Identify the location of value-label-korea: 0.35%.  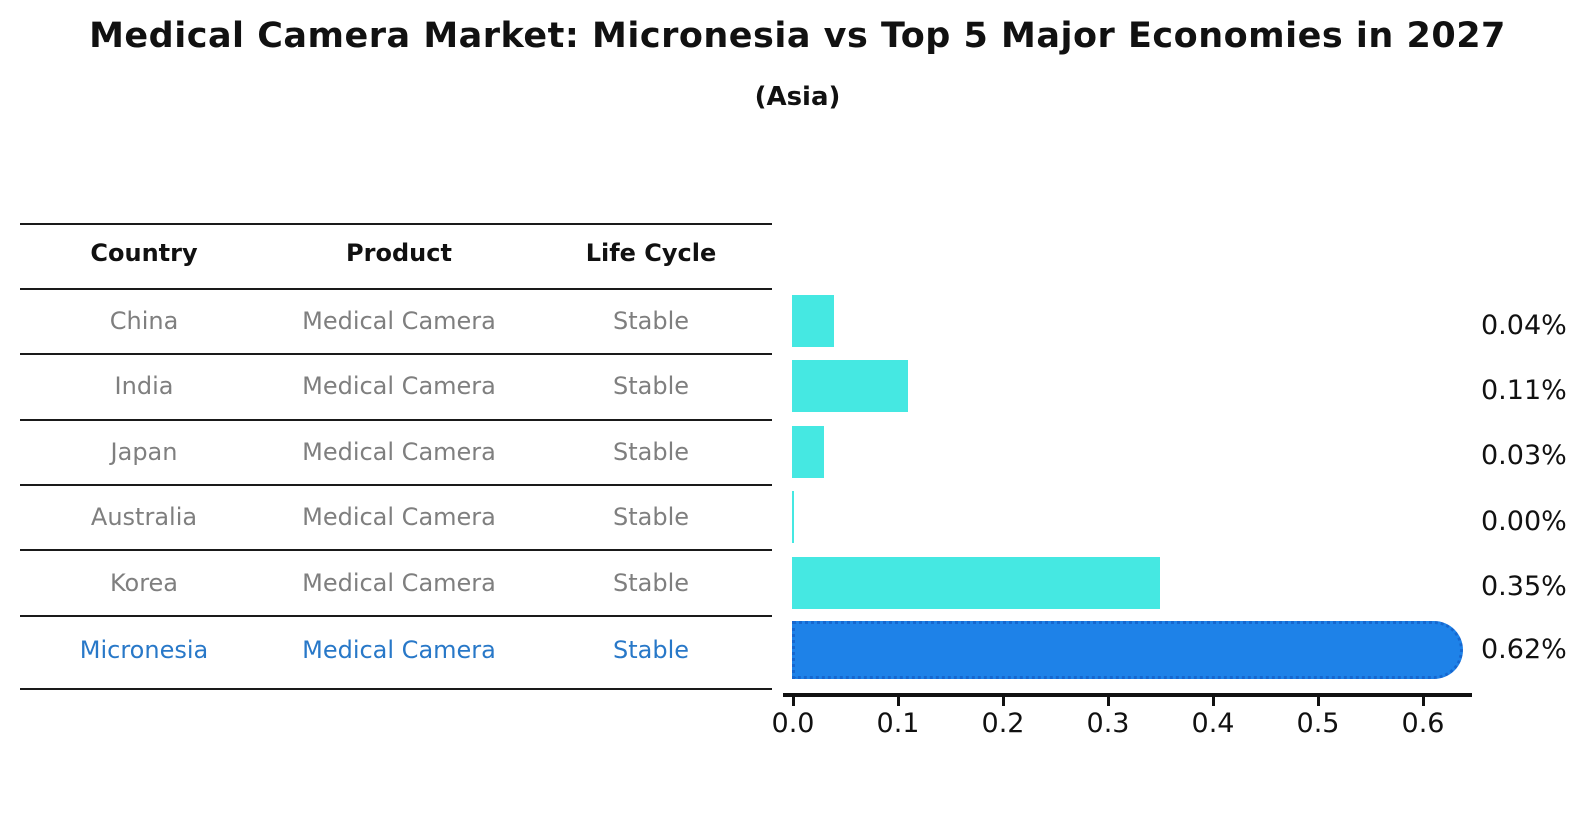
(1524, 586).